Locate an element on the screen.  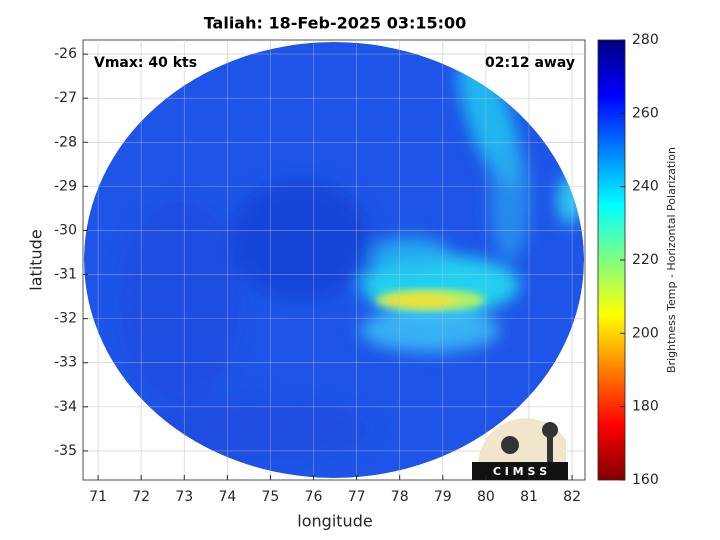
x-tick-label: 75 is located at coordinates (271, 497).